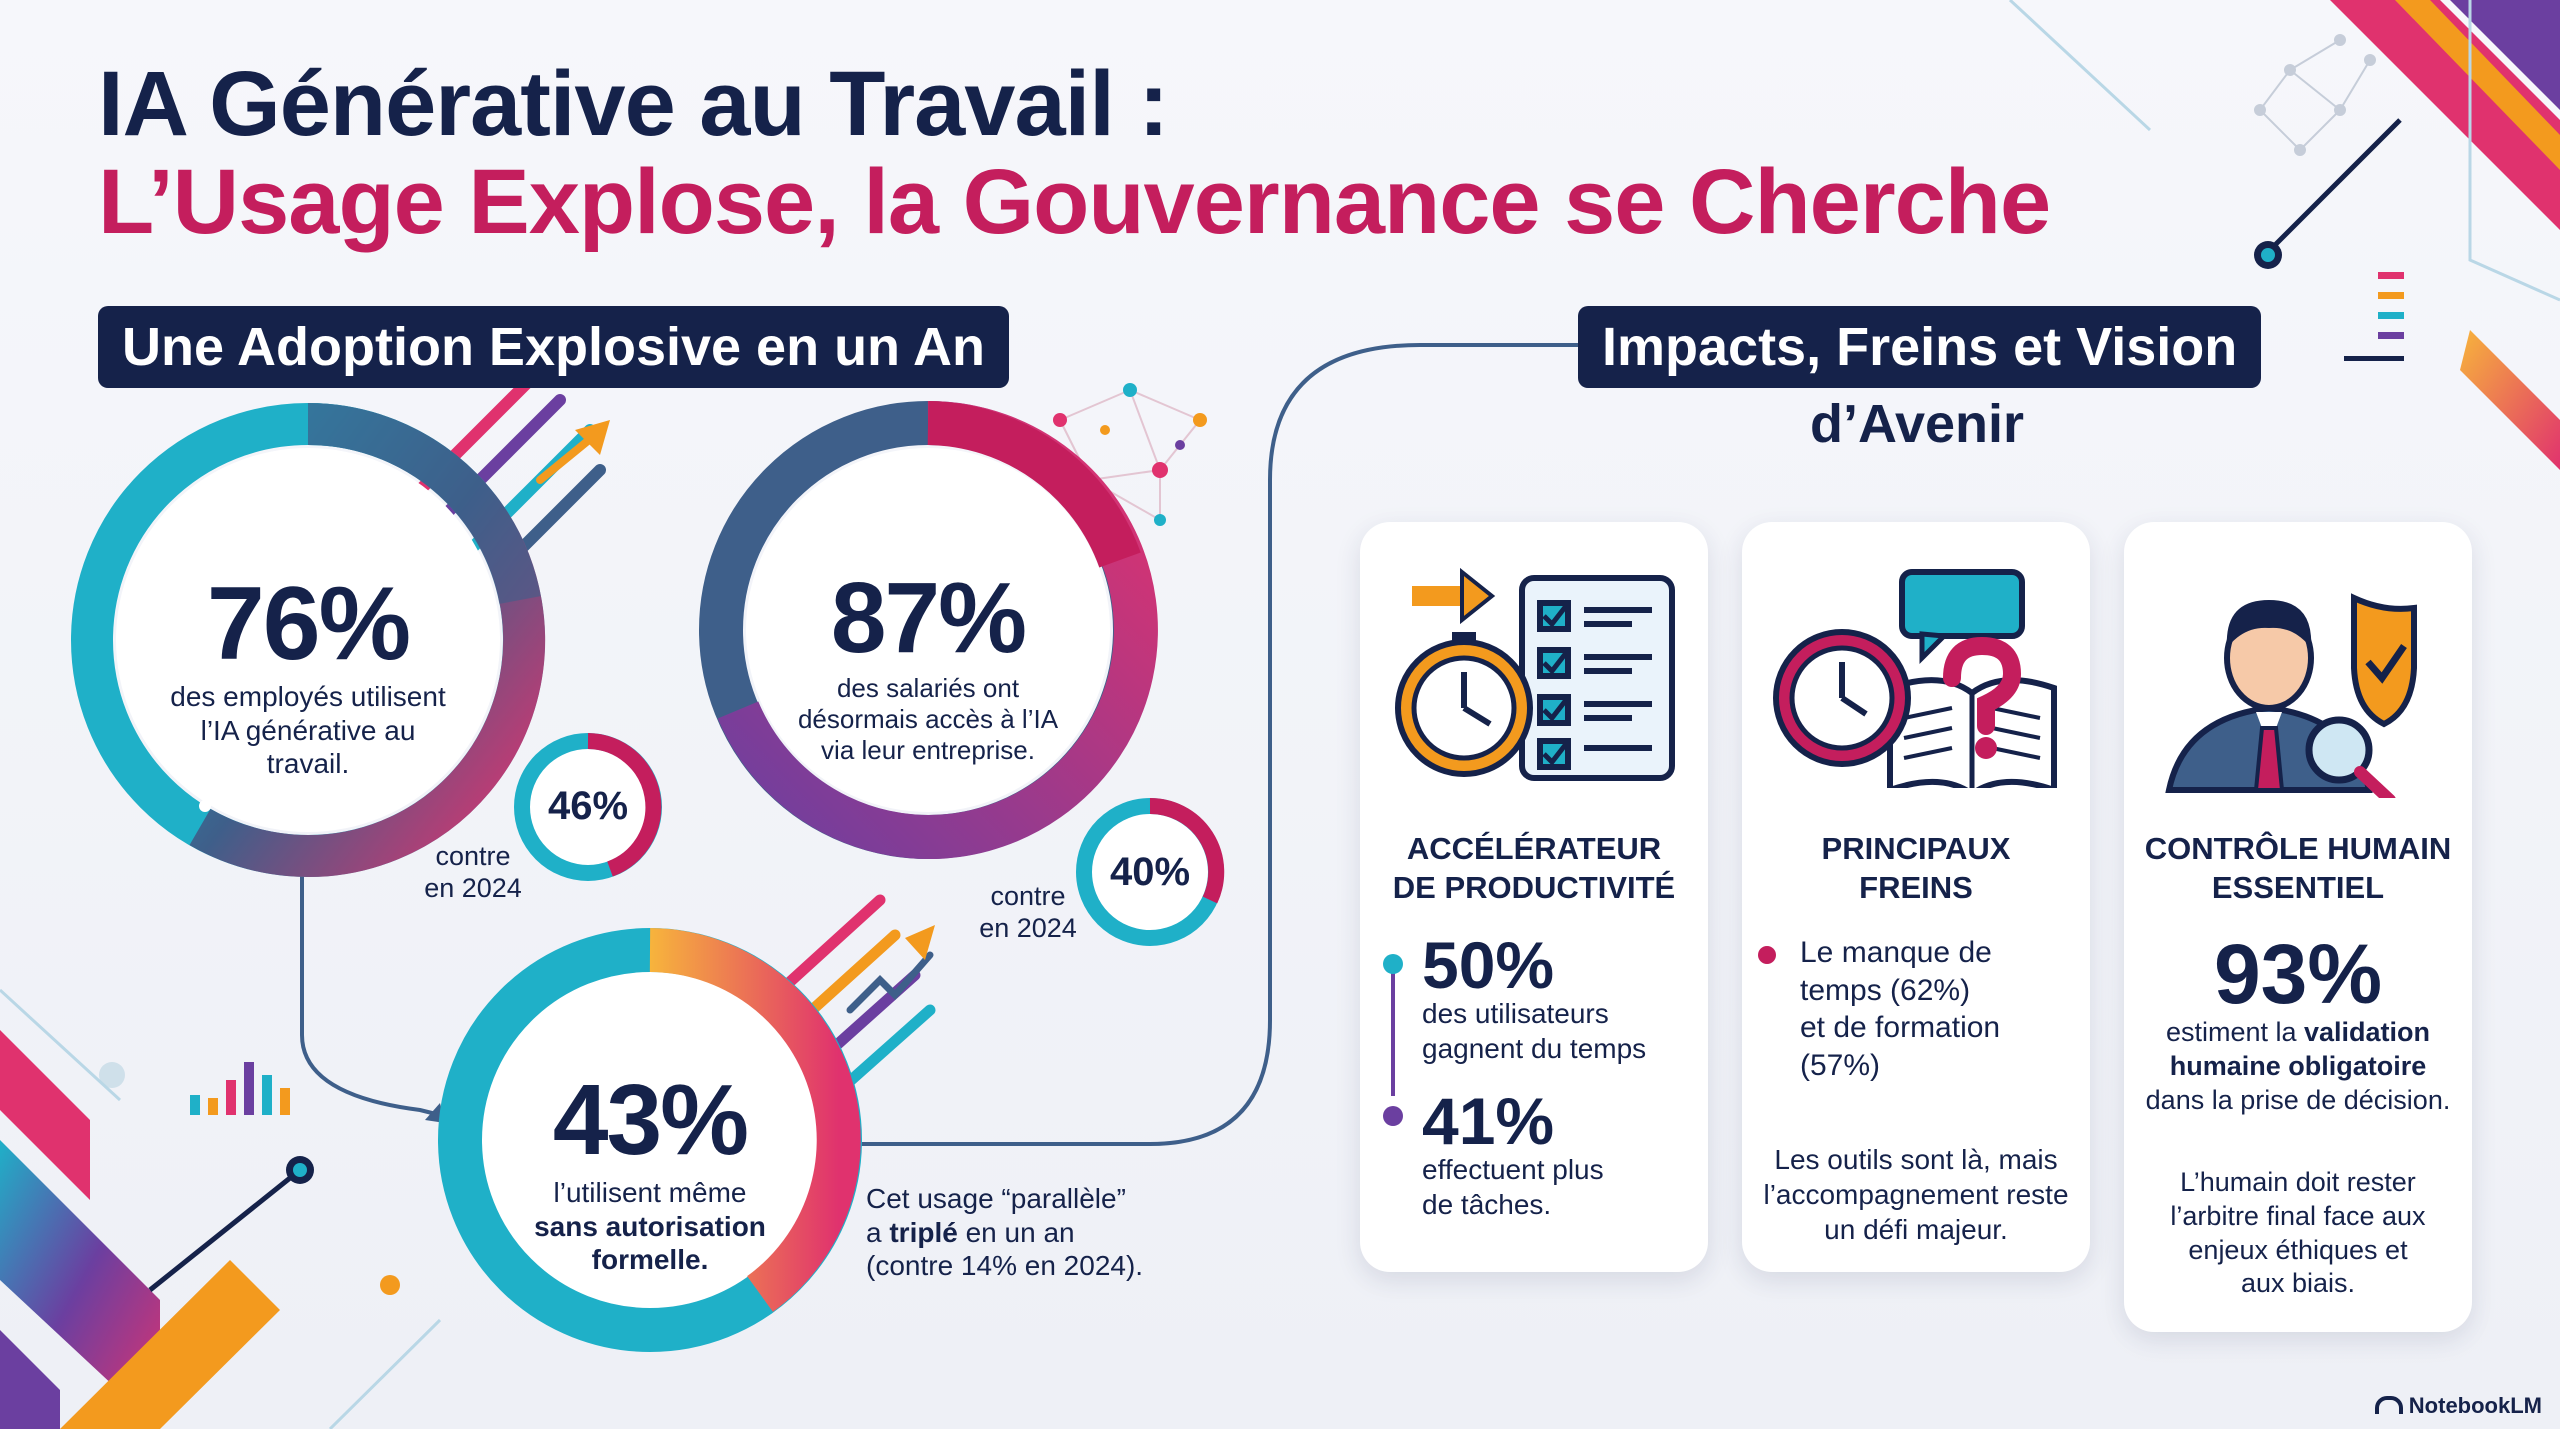  Describe the element at coordinates (1393, 1029) in the screenshot. I see `timeline-line` at that location.